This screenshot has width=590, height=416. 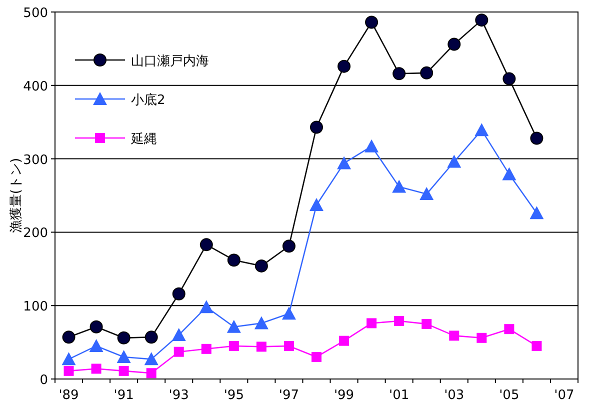 What do you see at coordinates (35, 234) in the screenshot?
I see `y-tick-label: 200` at bounding box center [35, 234].